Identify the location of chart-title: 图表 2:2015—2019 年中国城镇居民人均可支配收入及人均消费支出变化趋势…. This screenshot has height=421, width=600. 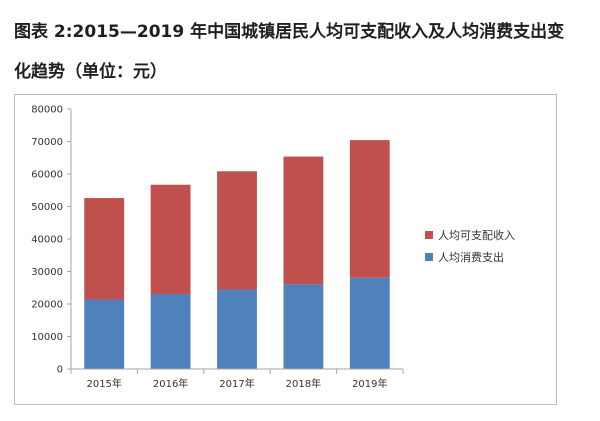
(289, 52).